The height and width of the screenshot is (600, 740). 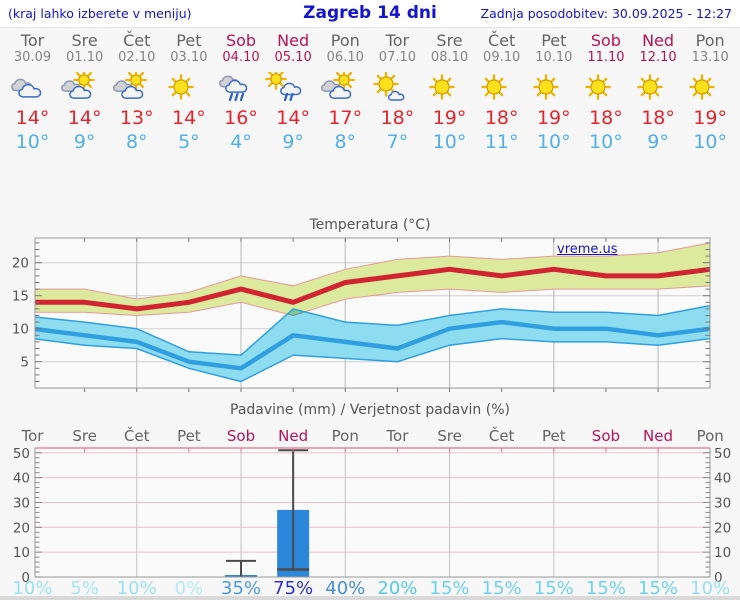 I want to click on max-temp: 19°, so click(x=710, y=118).